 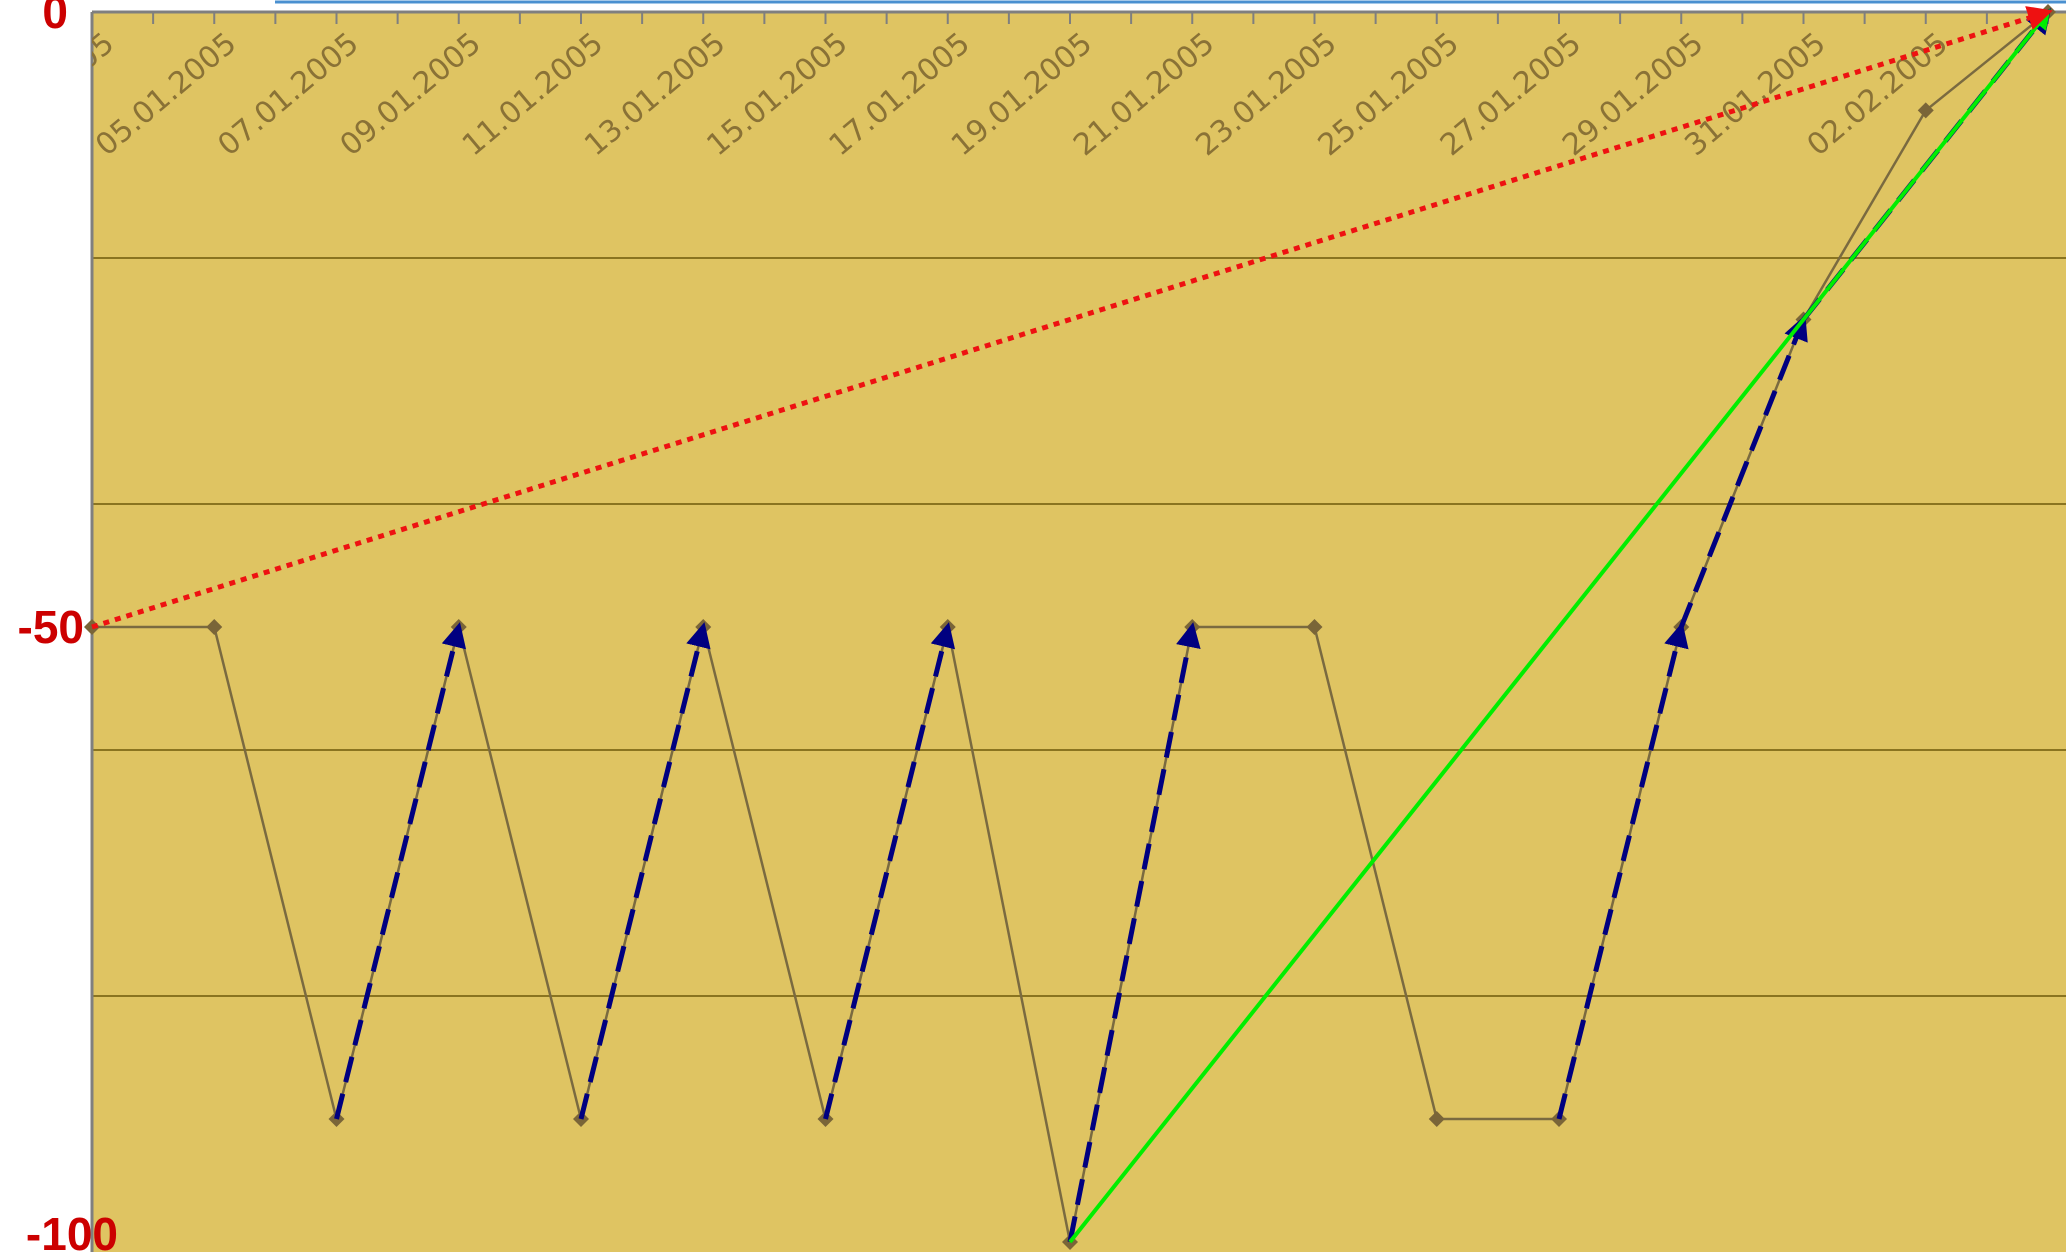 What do you see at coordinates (72, 1230) in the screenshot?
I see `y-tick-label: -100` at bounding box center [72, 1230].